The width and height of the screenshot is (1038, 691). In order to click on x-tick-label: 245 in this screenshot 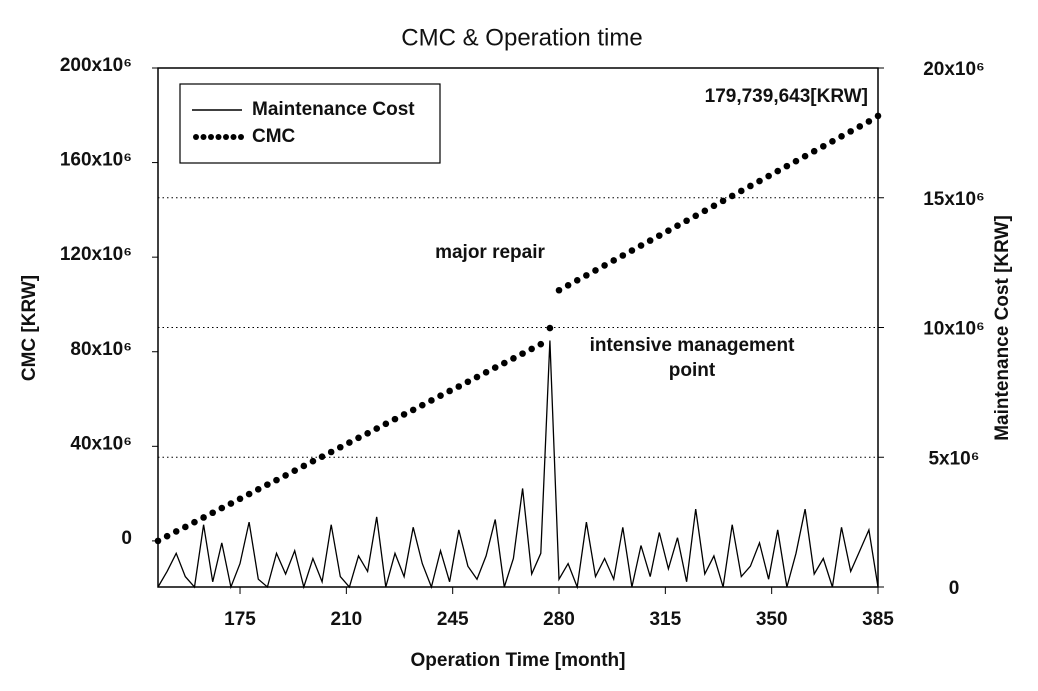, I will do `click(453, 619)`.